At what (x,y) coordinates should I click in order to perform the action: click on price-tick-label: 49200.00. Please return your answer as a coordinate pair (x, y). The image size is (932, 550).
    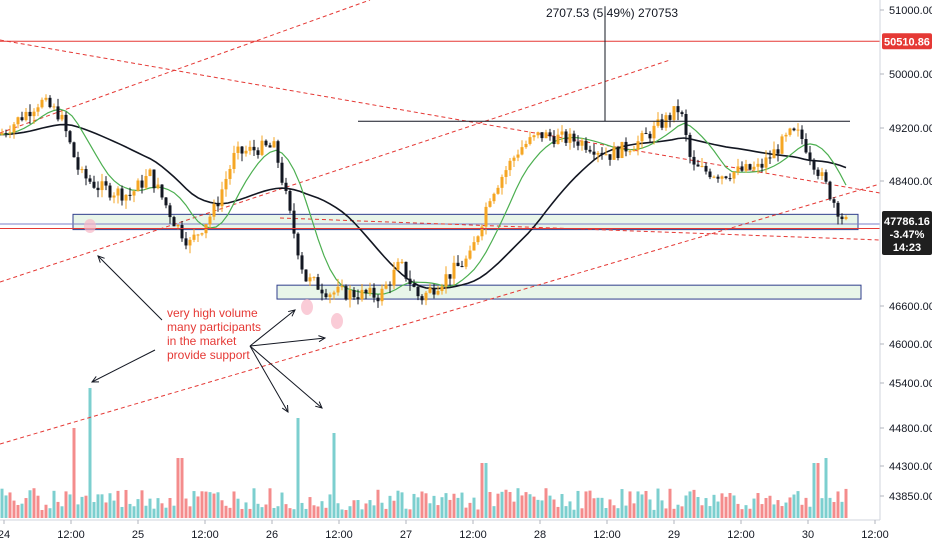
    Looking at the image, I should click on (910, 129).